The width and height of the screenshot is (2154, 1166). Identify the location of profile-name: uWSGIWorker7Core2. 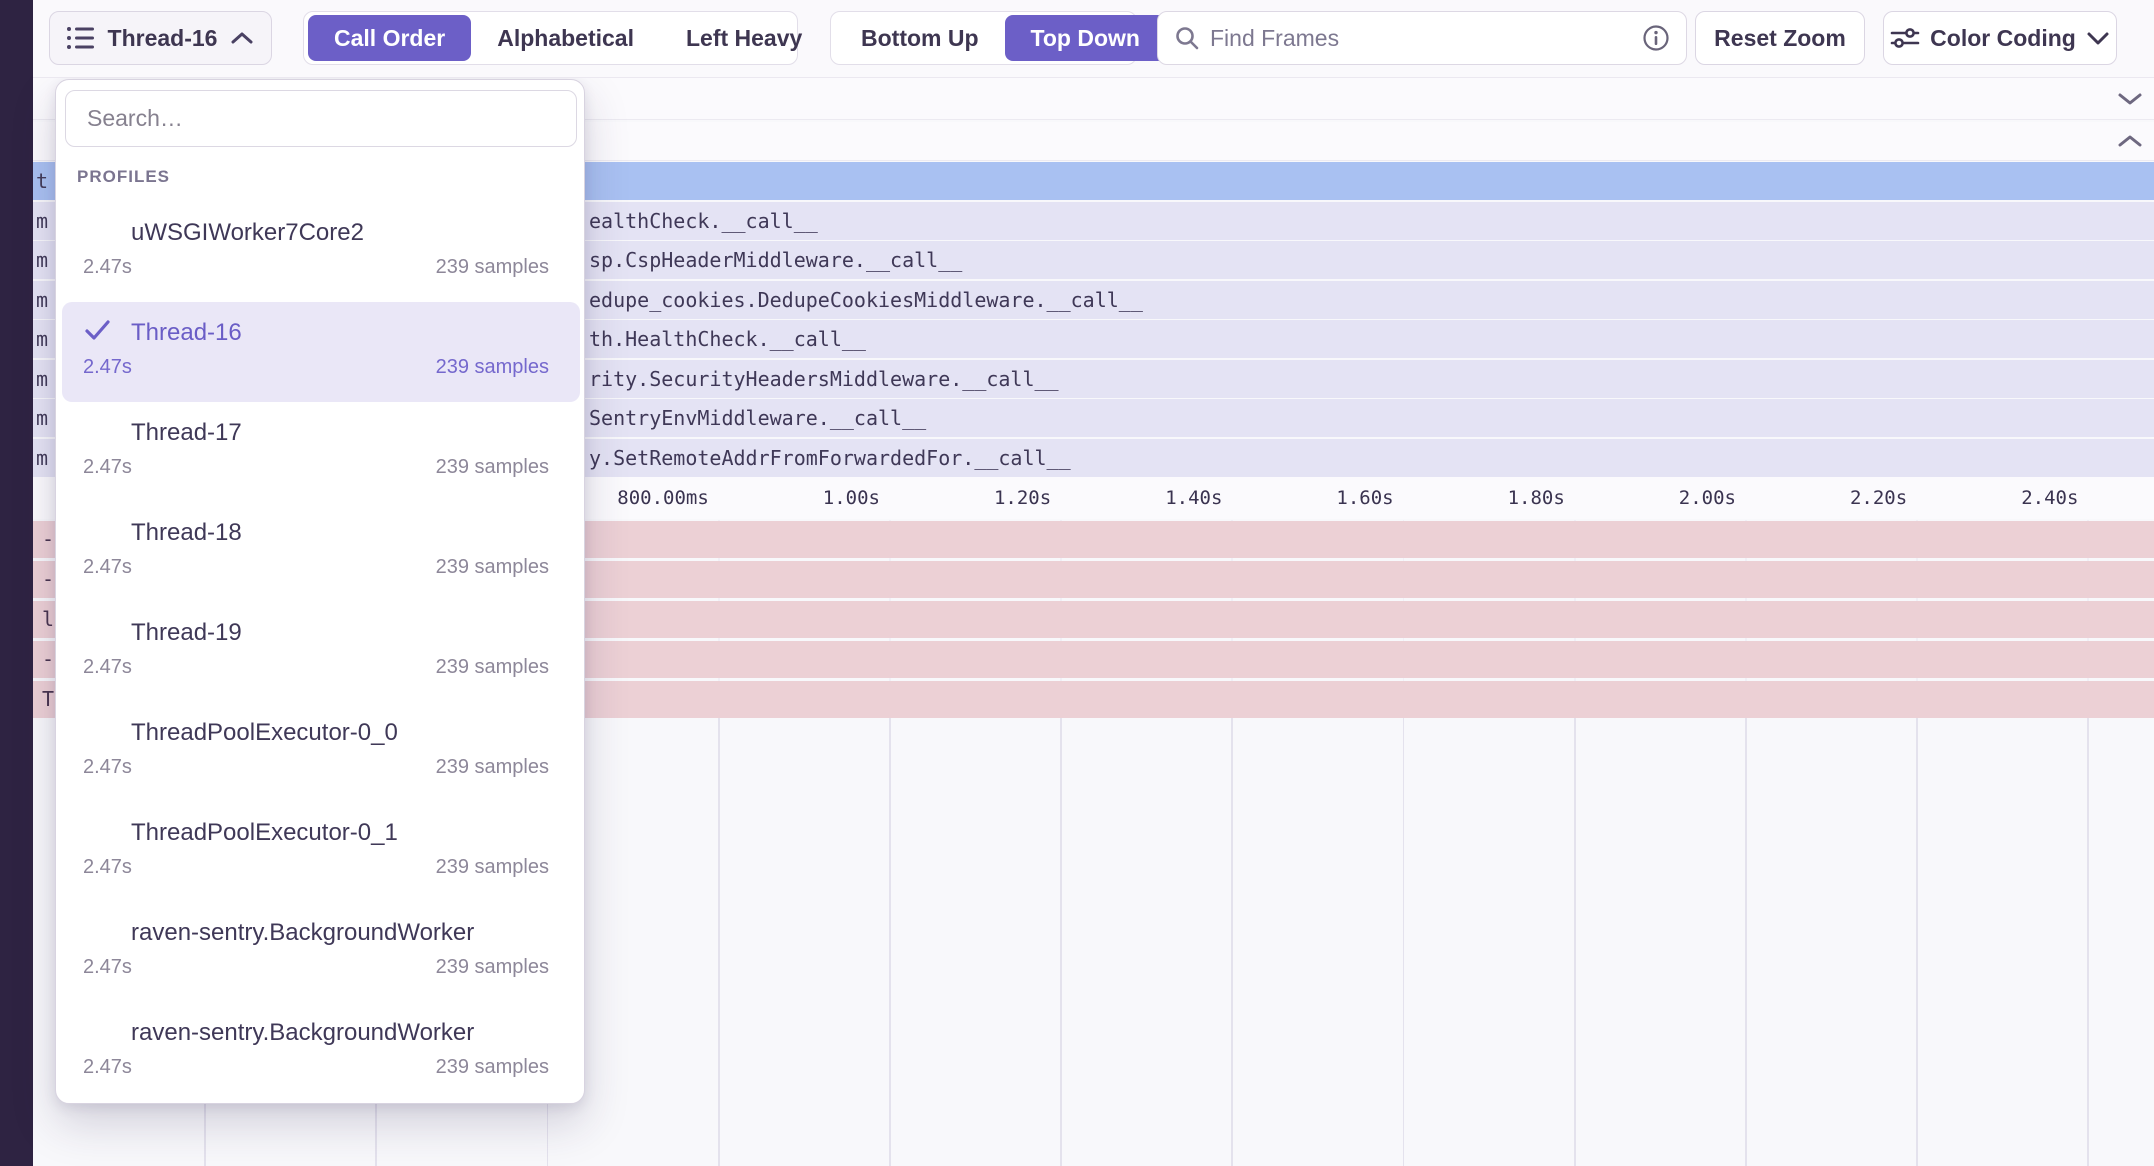
(247, 232).